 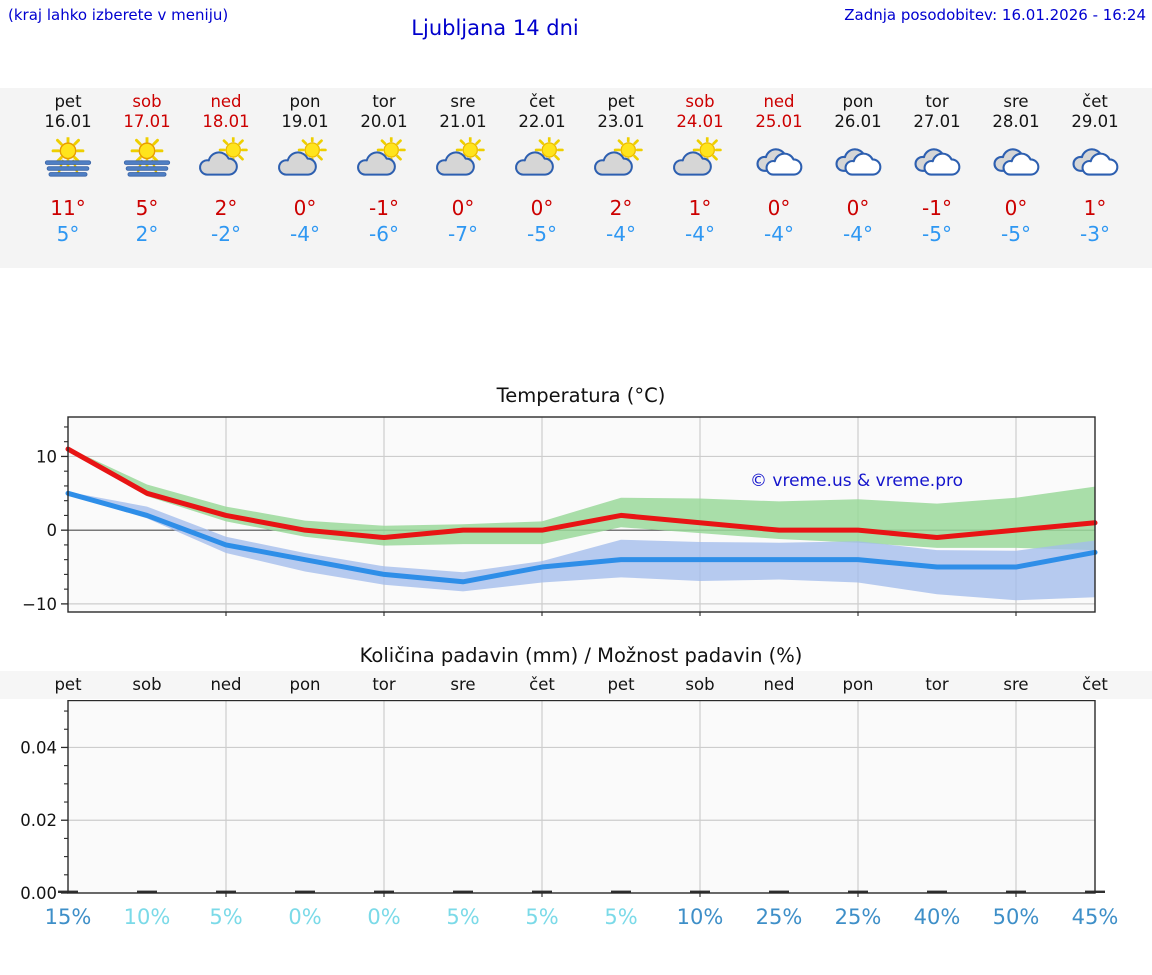 I want to click on day-date: 23.01, so click(x=621, y=121).